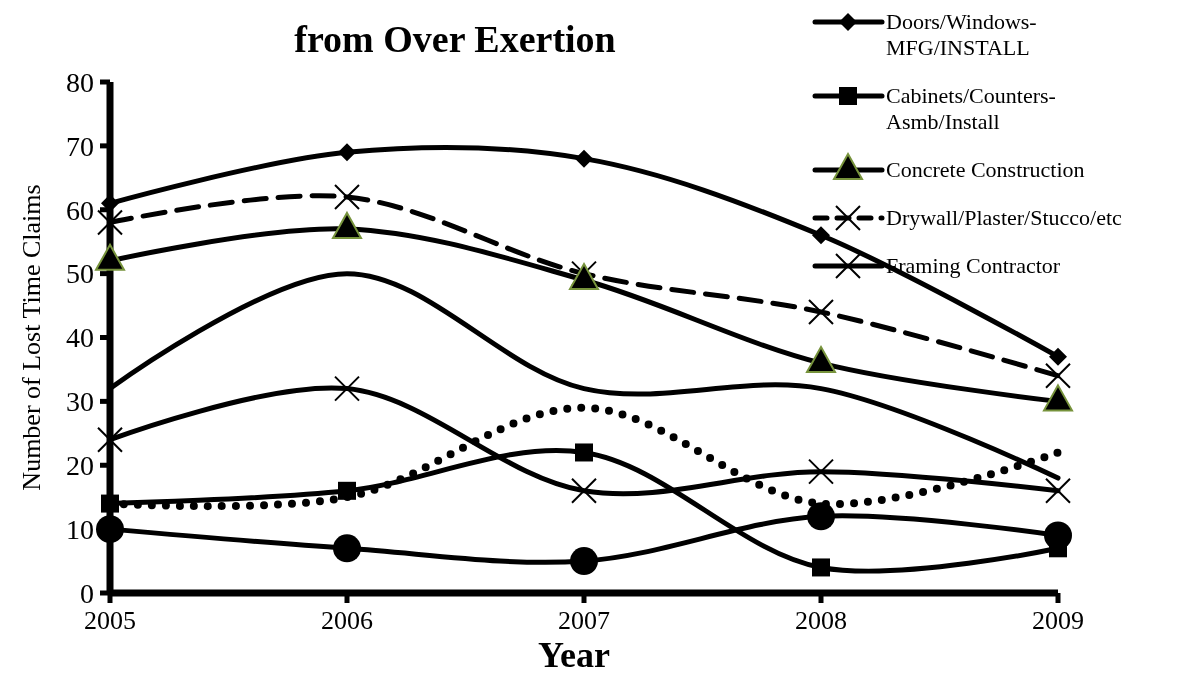 The image size is (1181, 677). What do you see at coordinates (347, 620) in the screenshot?
I see `x-tick-label: 2006` at bounding box center [347, 620].